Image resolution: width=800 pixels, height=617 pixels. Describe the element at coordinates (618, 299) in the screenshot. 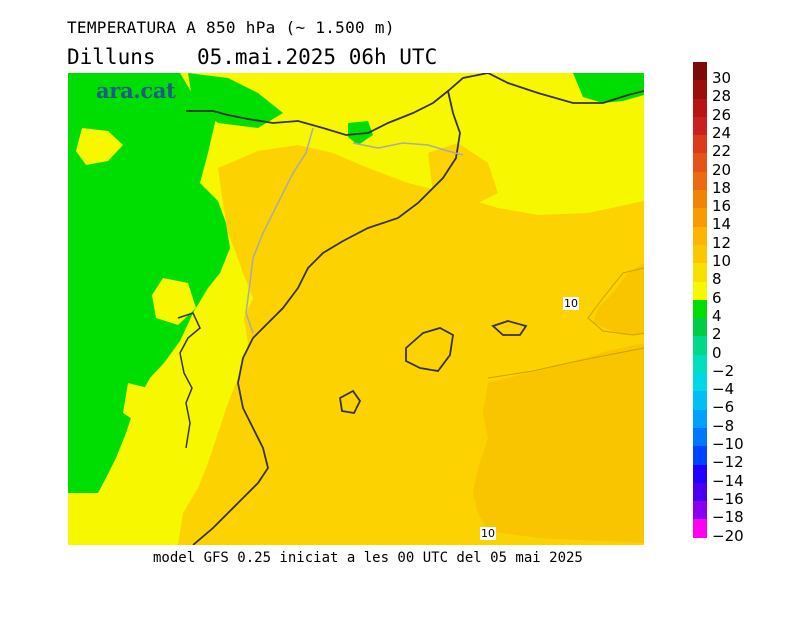

I see `field-10-12-east` at that location.